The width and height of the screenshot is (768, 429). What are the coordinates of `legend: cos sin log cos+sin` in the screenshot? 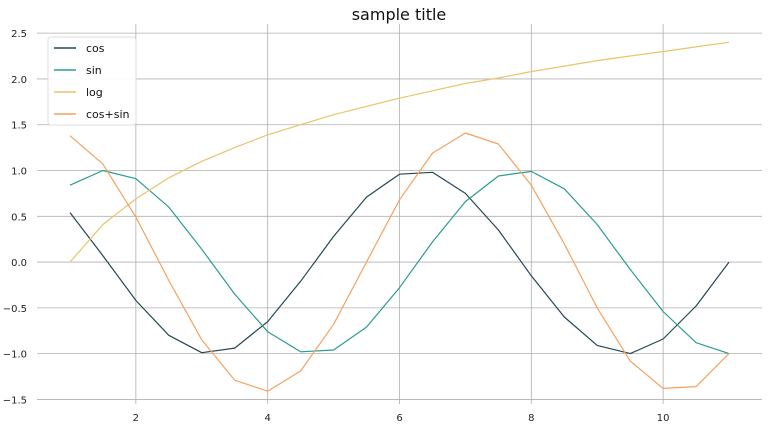 It's located at (92, 81).